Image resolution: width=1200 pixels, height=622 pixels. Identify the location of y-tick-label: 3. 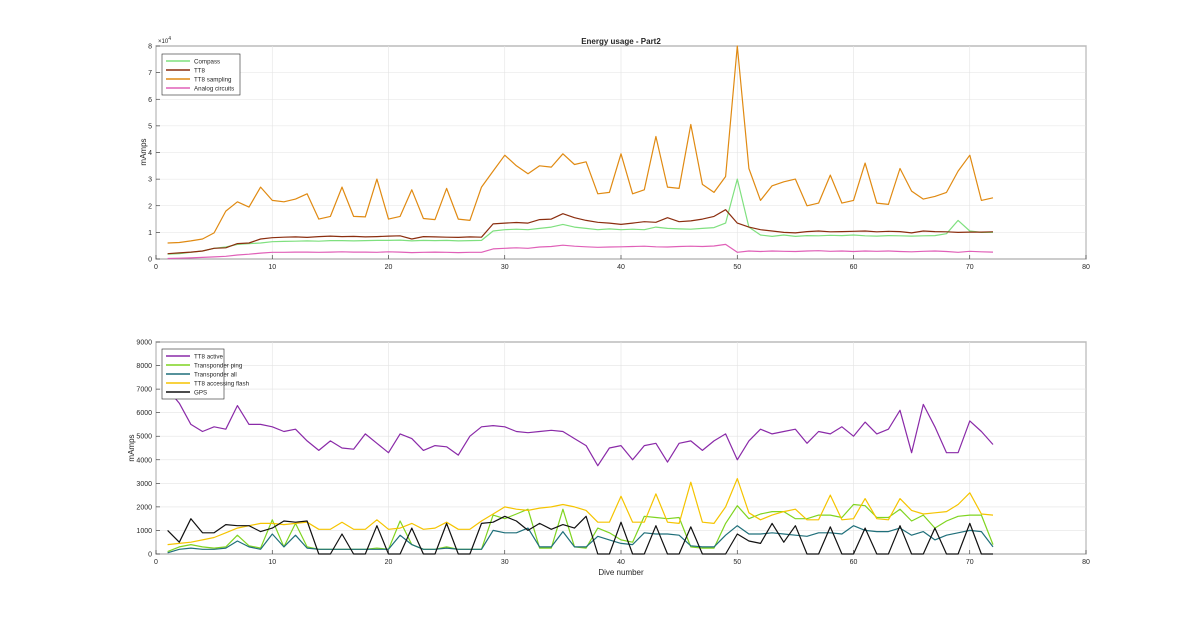
(150, 180).